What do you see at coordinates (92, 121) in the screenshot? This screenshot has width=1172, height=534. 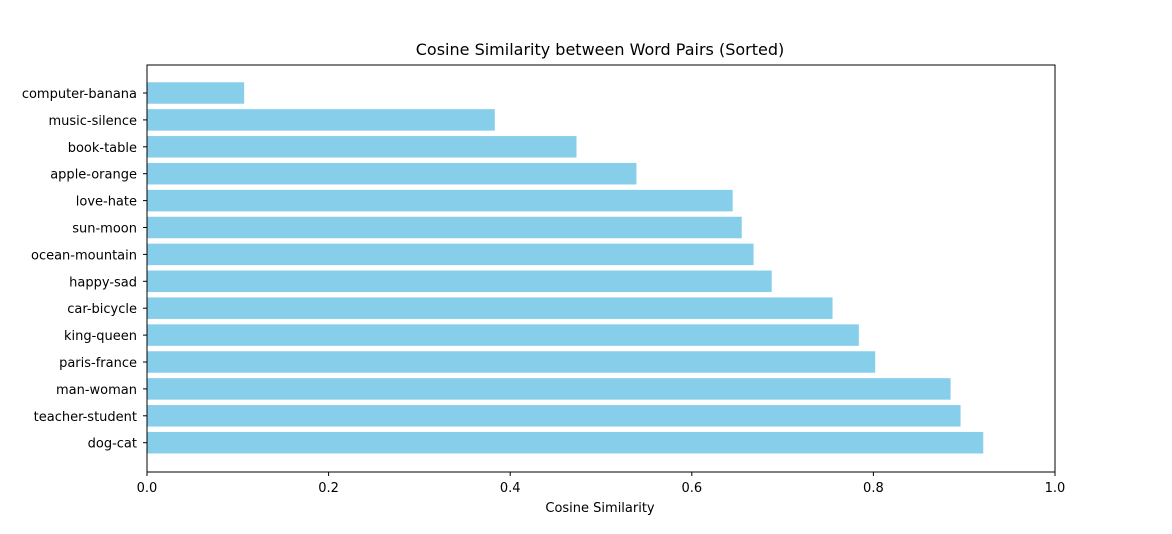 I see `y-tick-label: music-silence` at bounding box center [92, 121].